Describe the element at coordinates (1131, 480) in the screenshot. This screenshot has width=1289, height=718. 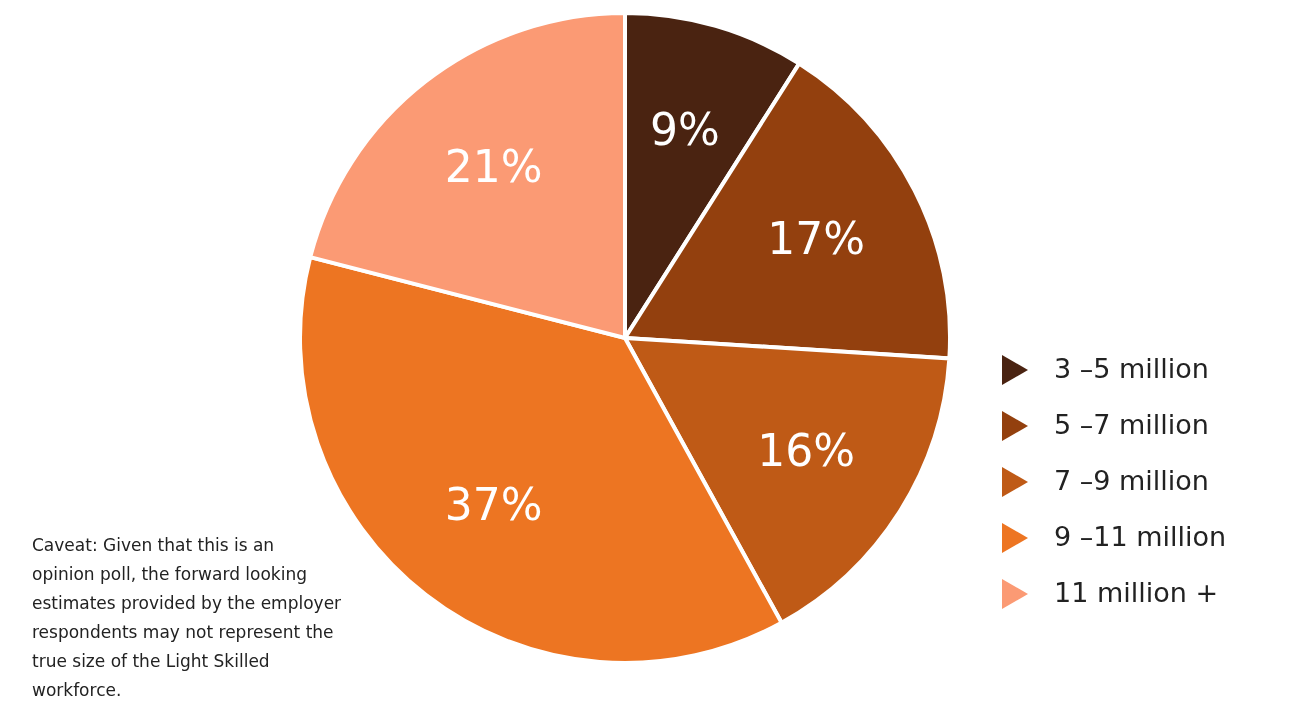
I see `legend-label: 7 –9 million` at that location.